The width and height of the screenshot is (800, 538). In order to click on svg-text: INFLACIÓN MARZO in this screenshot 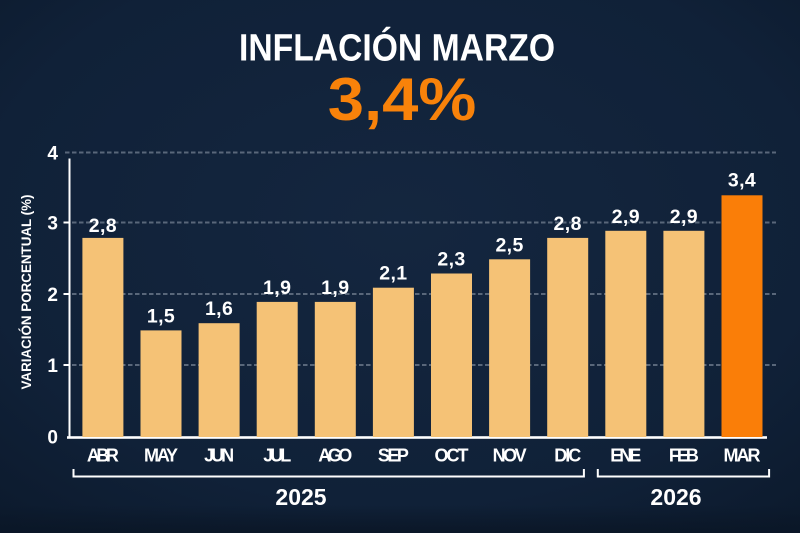, I will do `click(397, 48)`.